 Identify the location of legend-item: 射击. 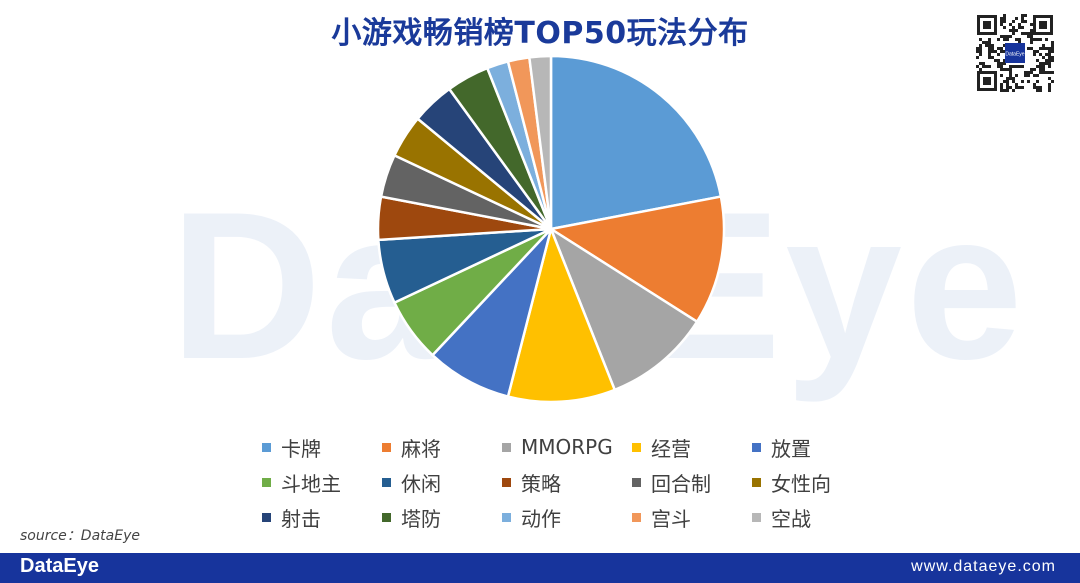
(322, 517).